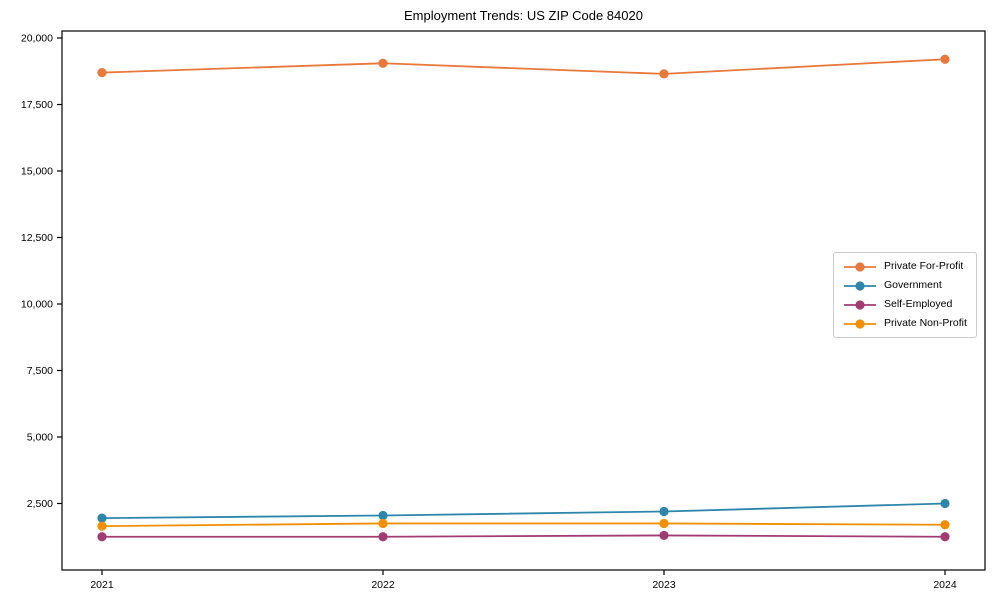  I want to click on legend-item: Private Non-Profit, so click(905, 323).